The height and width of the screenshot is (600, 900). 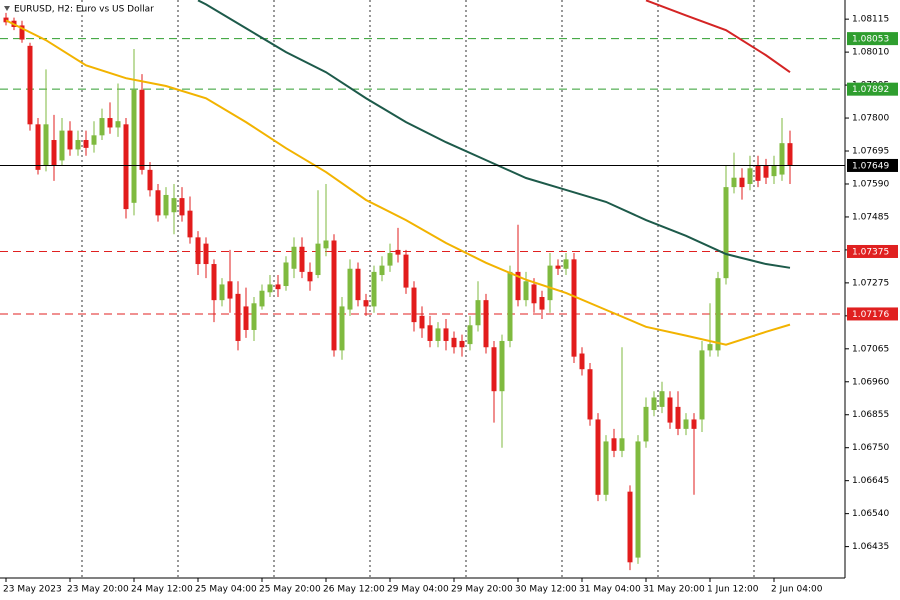 I want to click on x-tick-label: 24 May 12:00, so click(x=162, y=590).